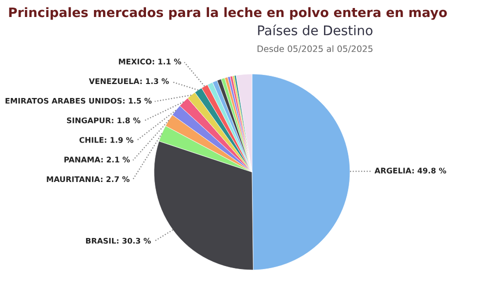 The width and height of the screenshot is (500, 300). I want to click on chart-subtitle: Países de Destino, so click(315, 30).